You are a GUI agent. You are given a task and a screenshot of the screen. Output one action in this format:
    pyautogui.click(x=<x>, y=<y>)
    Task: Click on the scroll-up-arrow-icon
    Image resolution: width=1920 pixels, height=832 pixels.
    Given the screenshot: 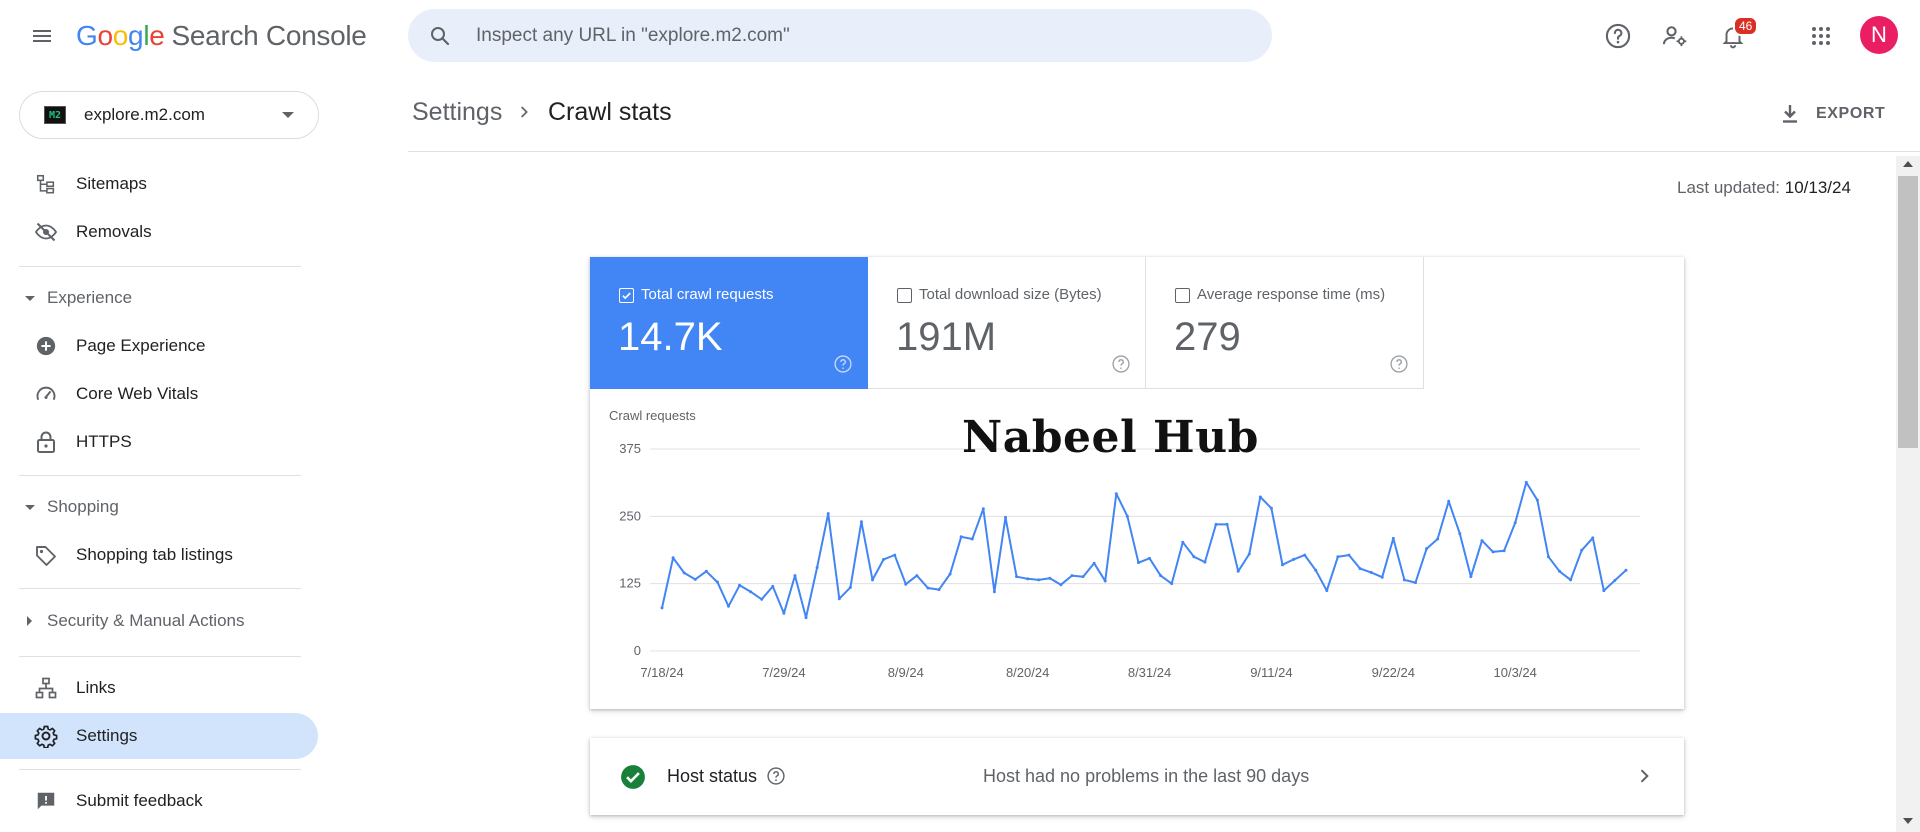 What is the action you would take?
    pyautogui.click(x=1908, y=164)
    